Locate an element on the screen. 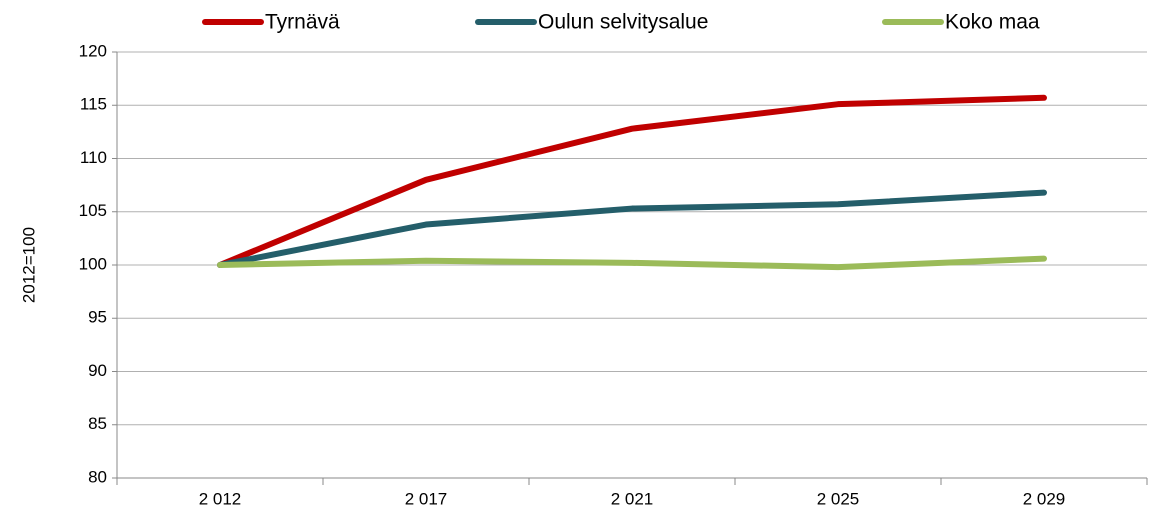 Image resolution: width=1164 pixels, height=523 pixels. x-tick-label: 2 025 is located at coordinates (838, 498).